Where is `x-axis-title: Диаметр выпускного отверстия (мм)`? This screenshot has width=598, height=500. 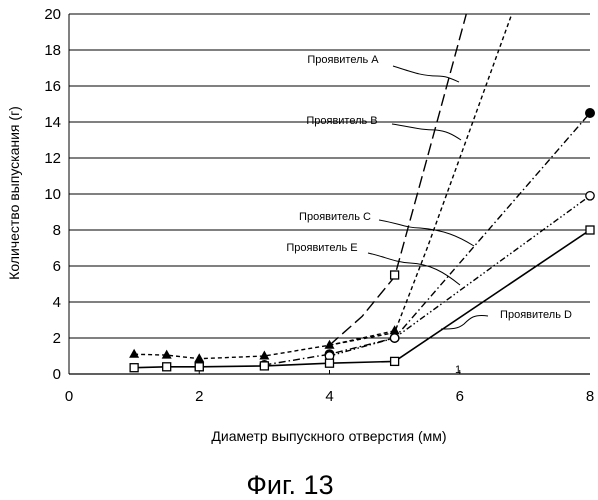 x-axis-title: Диаметр выпускного отверстия (мм) is located at coordinates (328, 436).